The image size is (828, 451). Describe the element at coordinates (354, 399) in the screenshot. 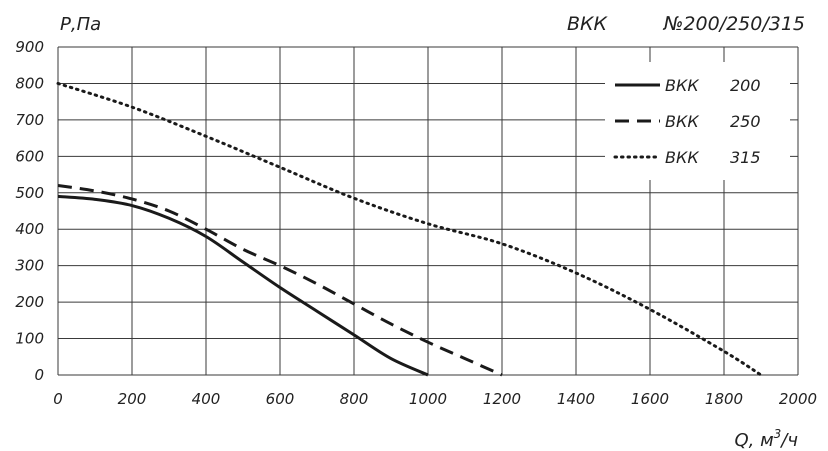

I see `x-tick-label: 800` at that location.